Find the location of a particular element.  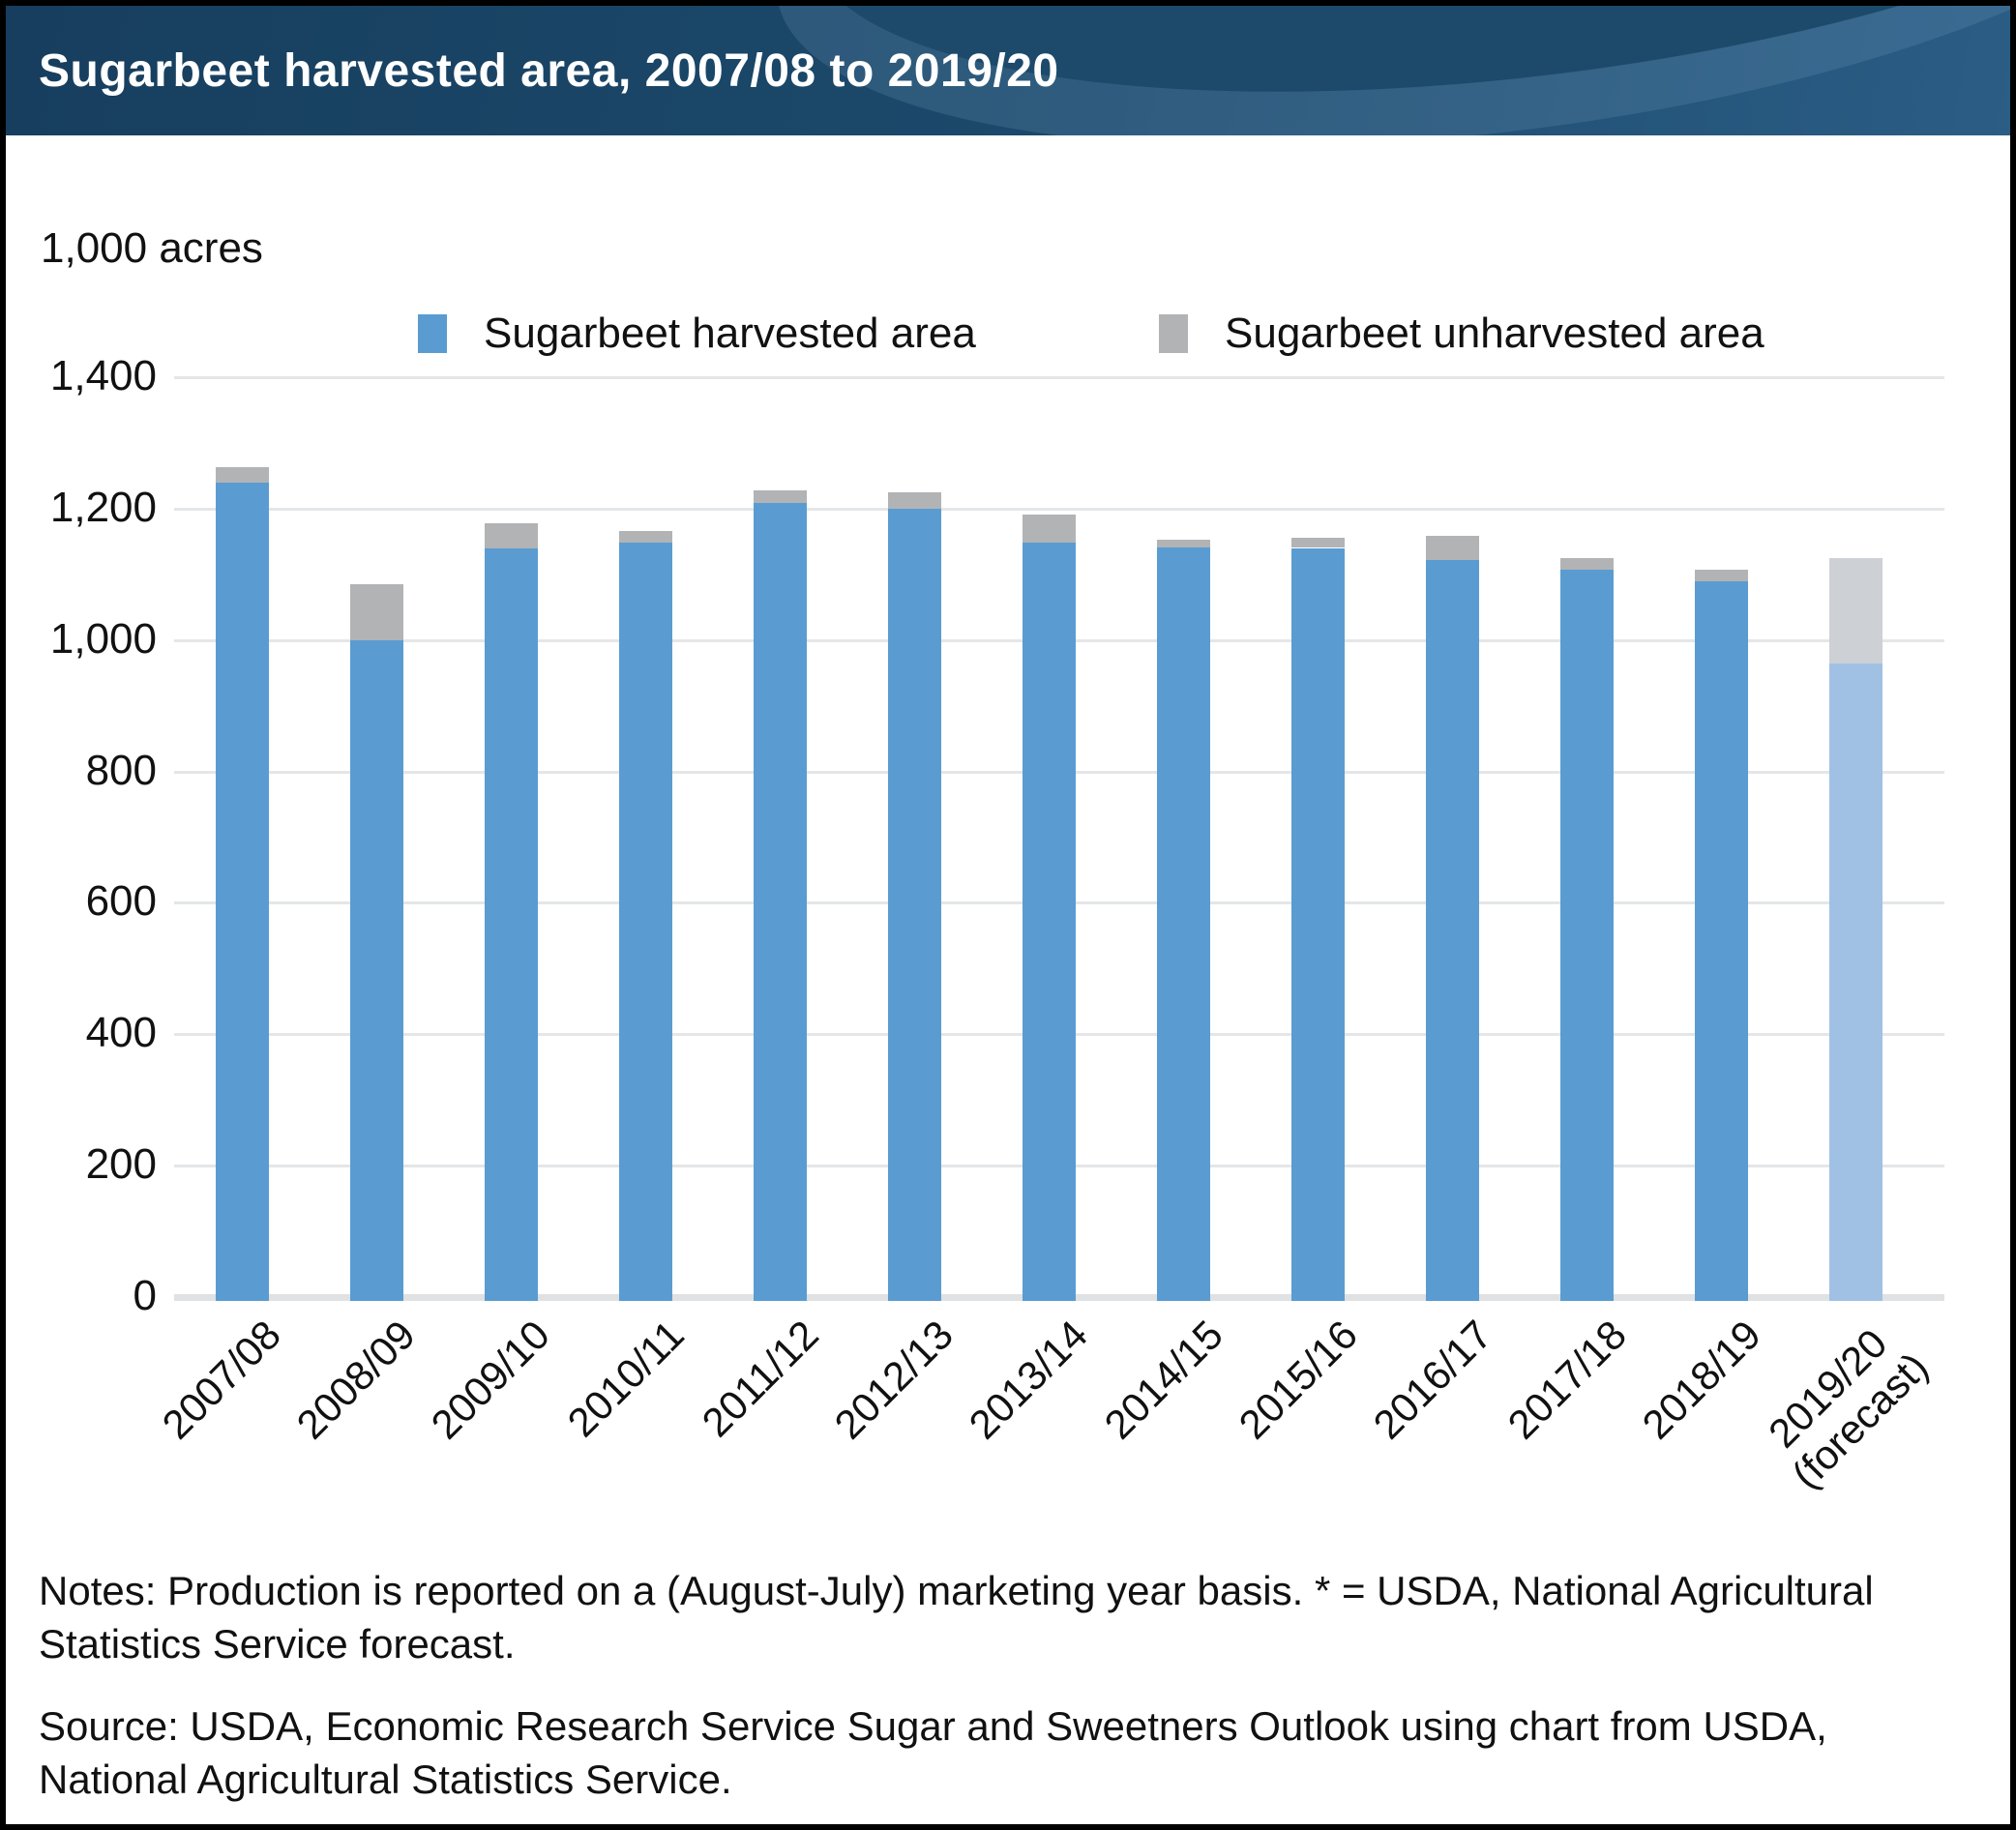

legend-label-unharvested: Sugarbeet unharvested area is located at coordinates (1495, 333).